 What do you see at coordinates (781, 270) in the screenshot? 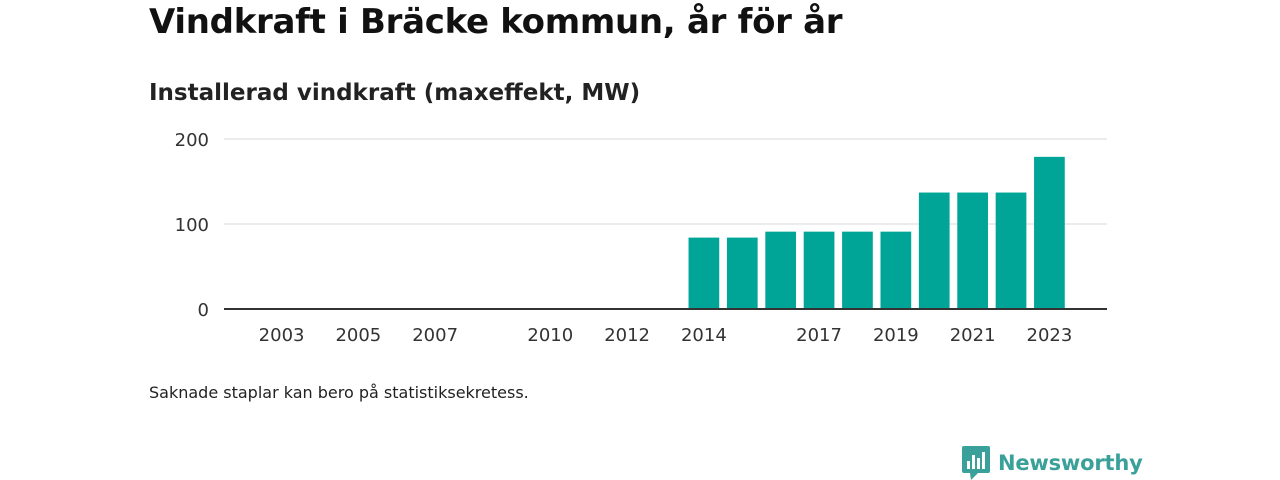
I see `bar-2016` at bounding box center [781, 270].